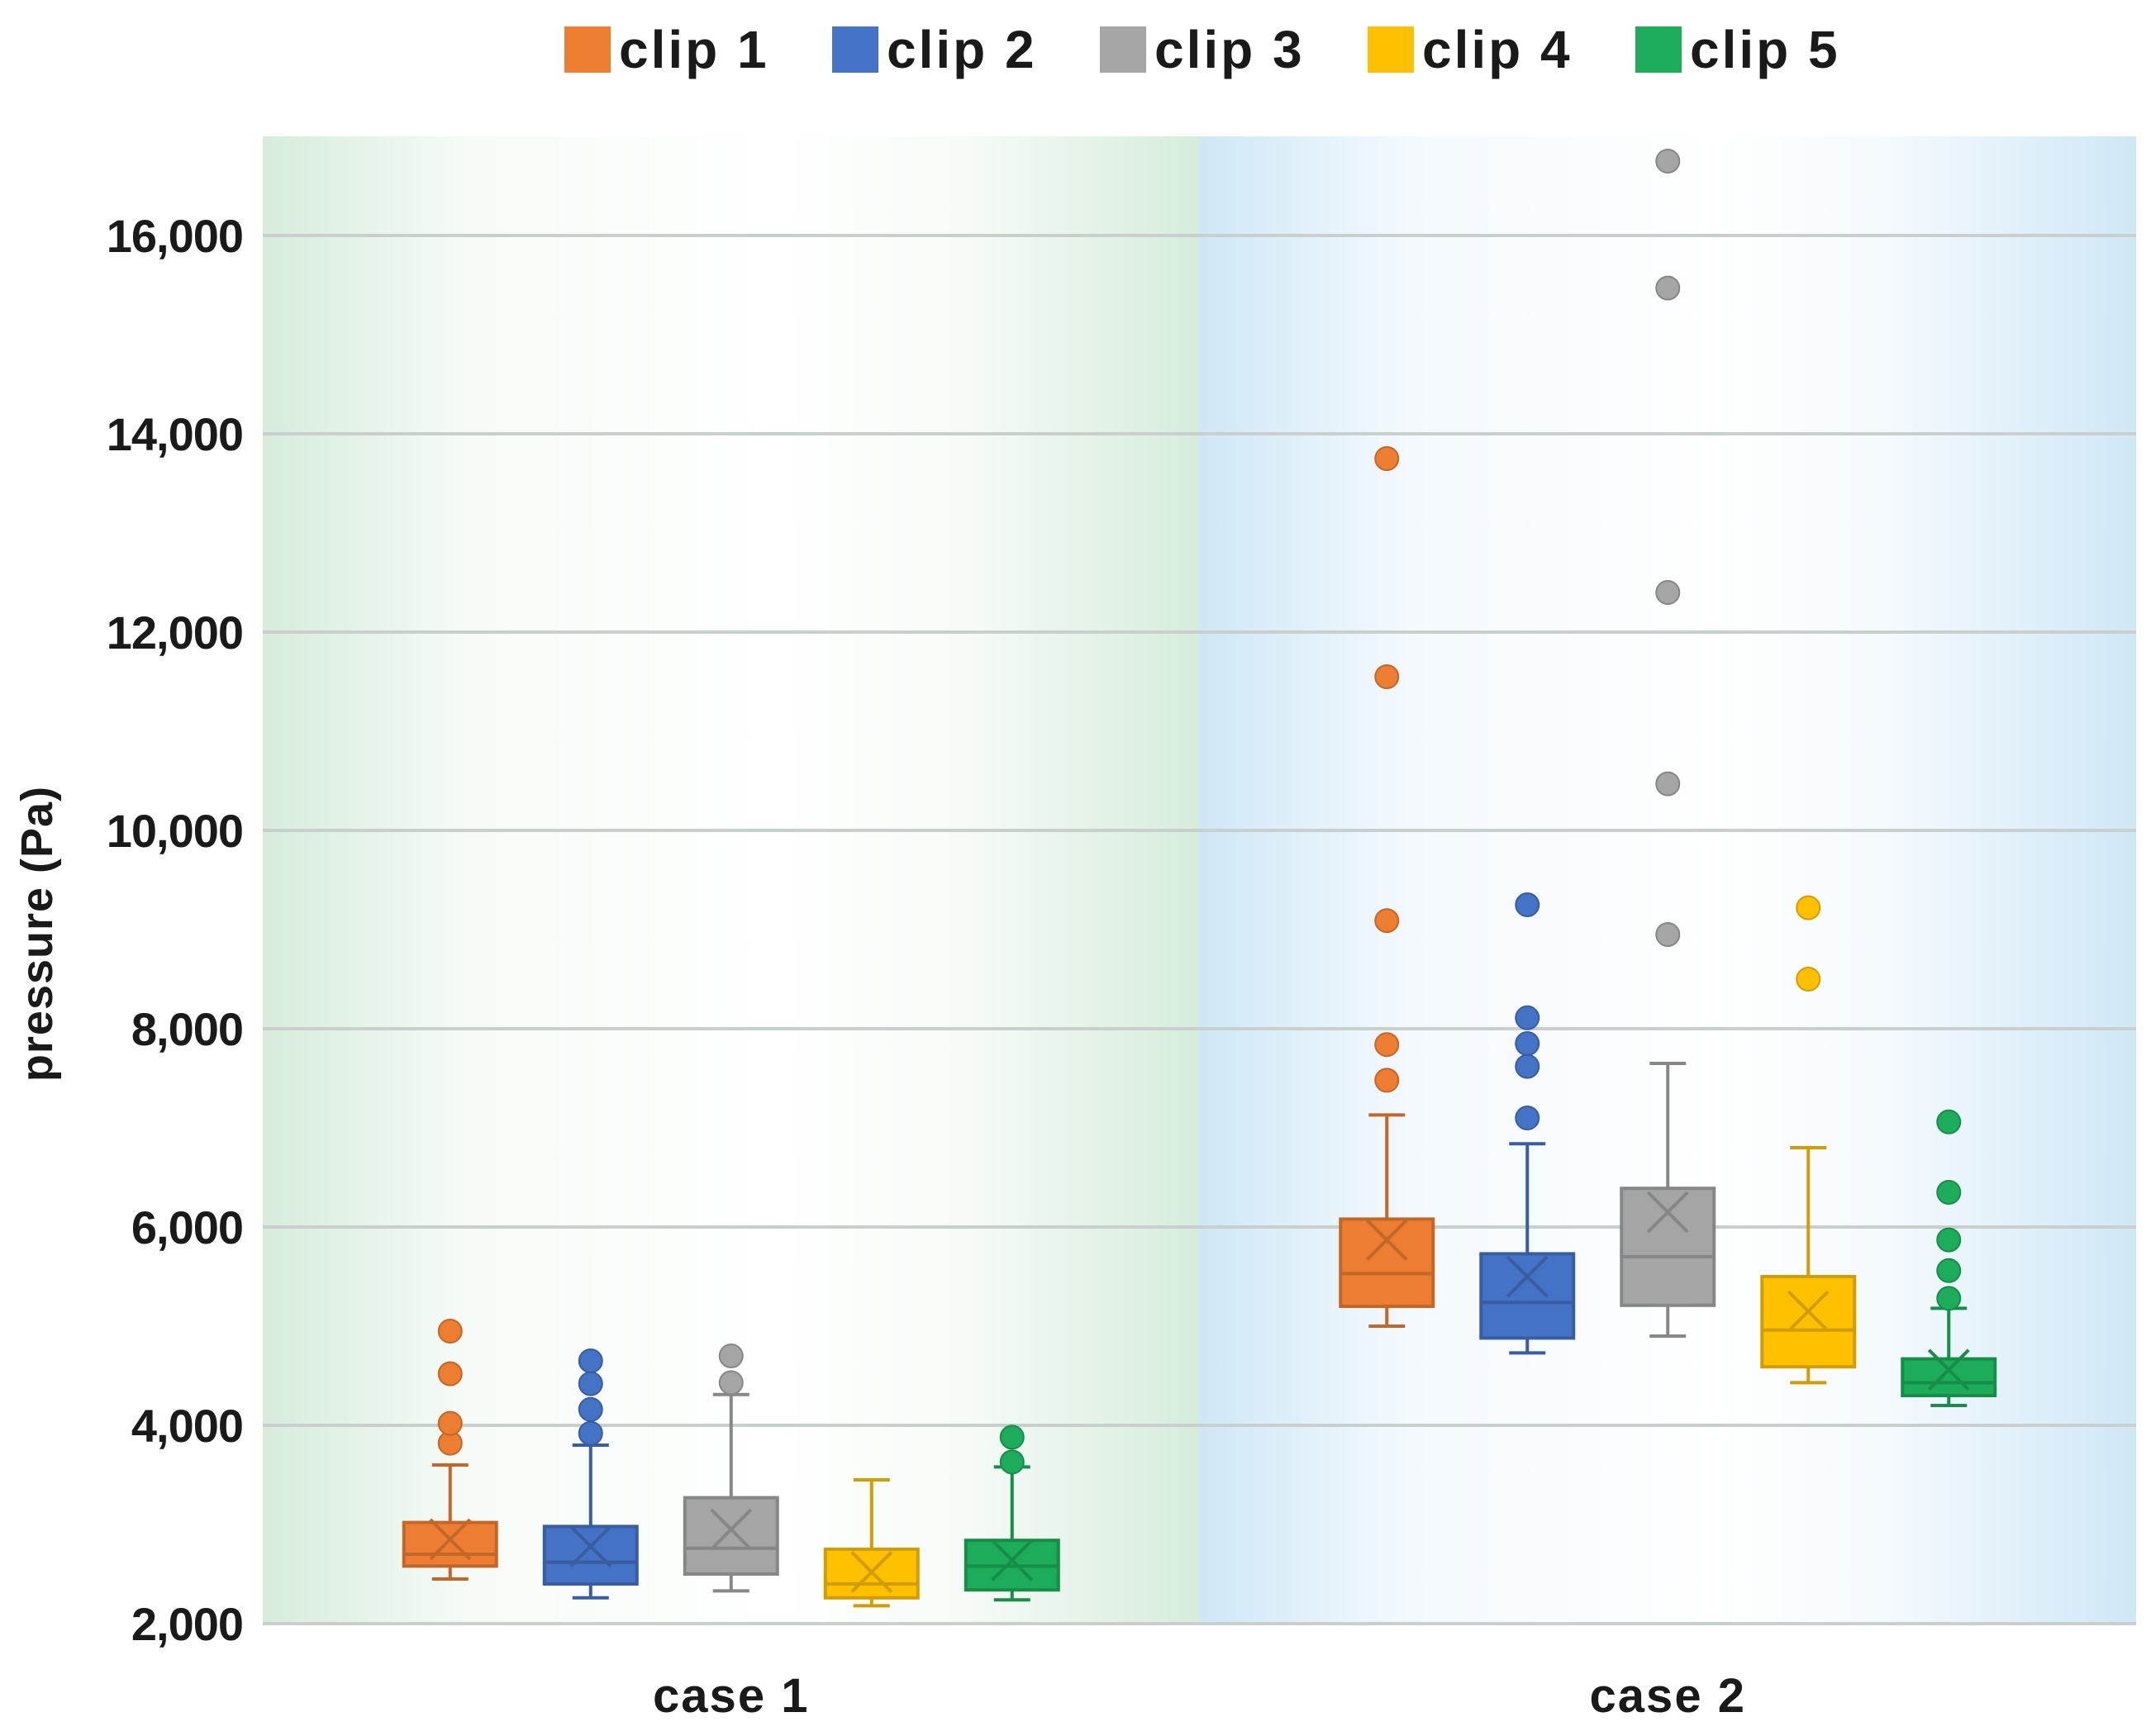  I want to click on legend-label: clip 2, so click(962, 49).